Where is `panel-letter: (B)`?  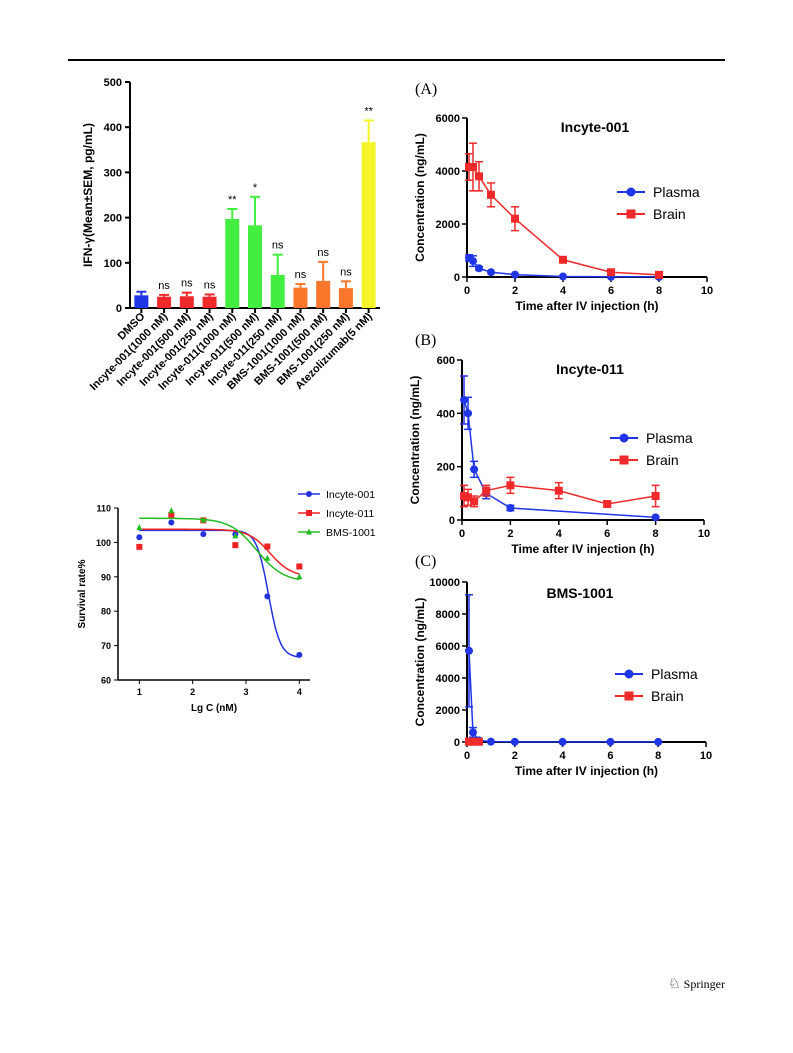
panel-letter: (B) is located at coordinates (425, 340).